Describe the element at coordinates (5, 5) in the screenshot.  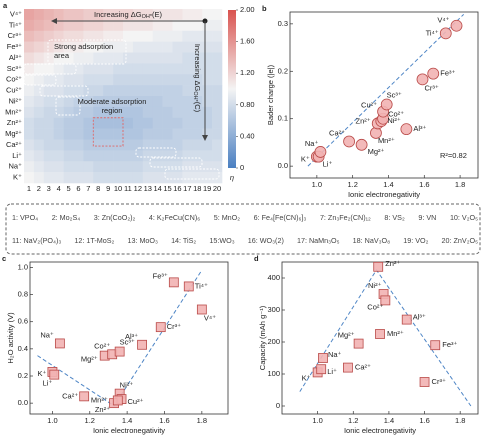
I see `panel-label: a` at that location.